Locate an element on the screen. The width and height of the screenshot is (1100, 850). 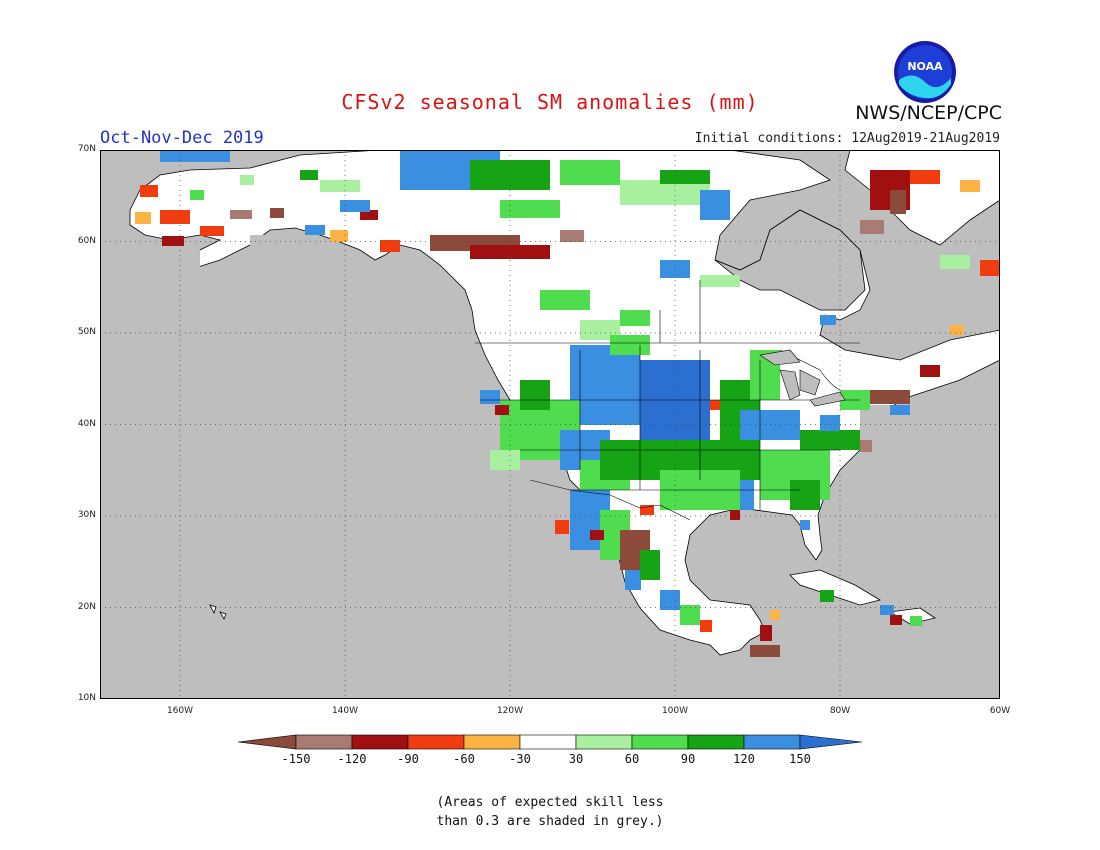
initial-conditions: Initial conditions: 12Aug2019-21Aug2019 is located at coordinates (847, 138).